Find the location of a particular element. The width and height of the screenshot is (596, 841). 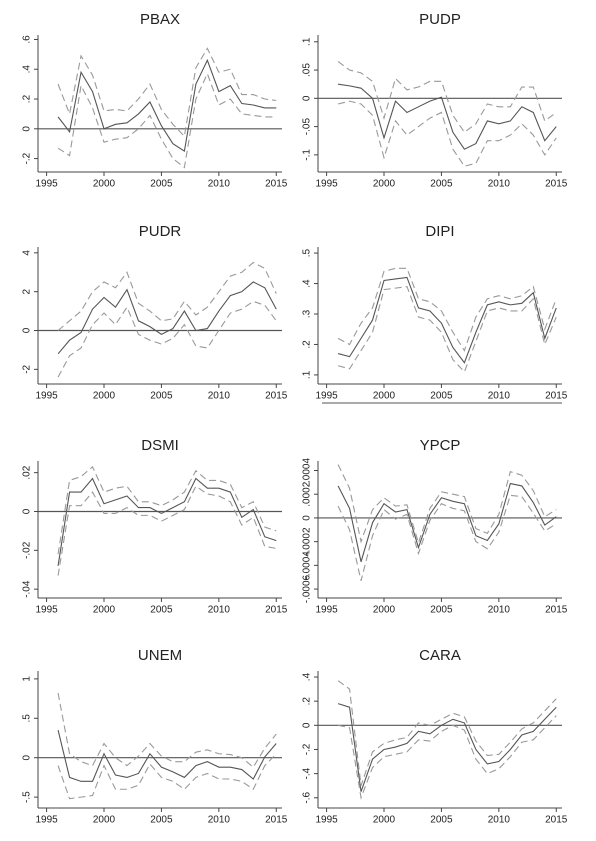

y-tick-label: -.0002 is located at coordinates (307, 541).